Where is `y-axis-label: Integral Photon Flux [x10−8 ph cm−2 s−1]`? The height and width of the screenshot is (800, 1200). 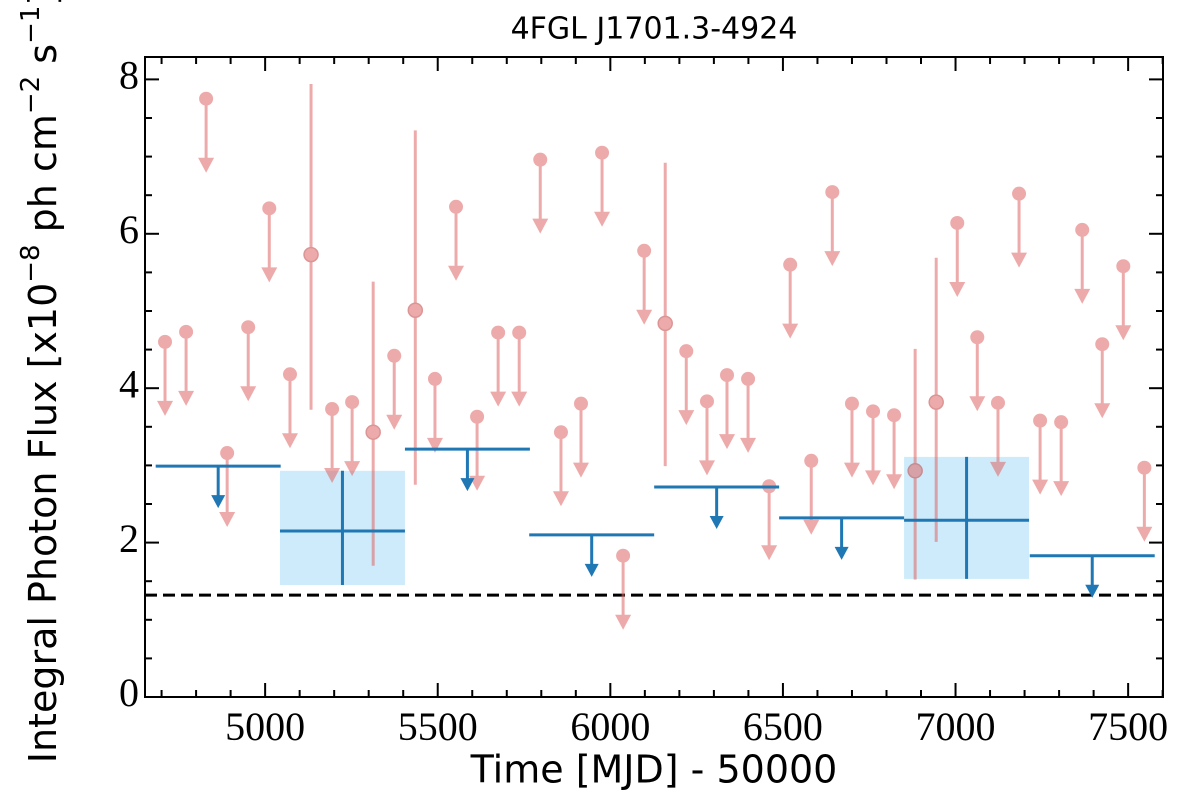 y-axis-label: Integral Photon Flux [x10−8 ph cm−2 s−1] is located at coordinates (40, 381).